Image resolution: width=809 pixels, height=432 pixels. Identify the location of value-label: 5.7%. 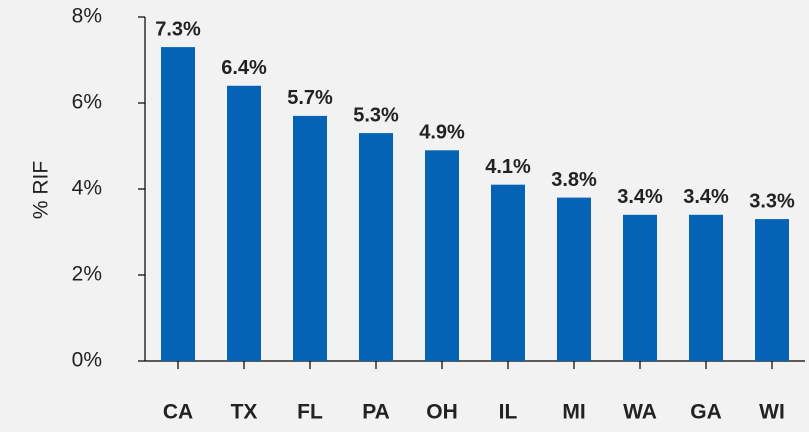
(310, 98).